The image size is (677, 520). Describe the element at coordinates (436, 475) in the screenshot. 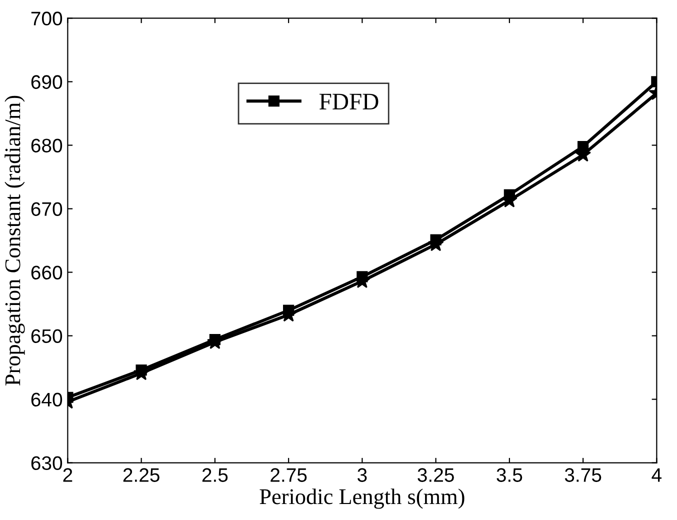

I see `x-tick-label: 3.25` at that location.